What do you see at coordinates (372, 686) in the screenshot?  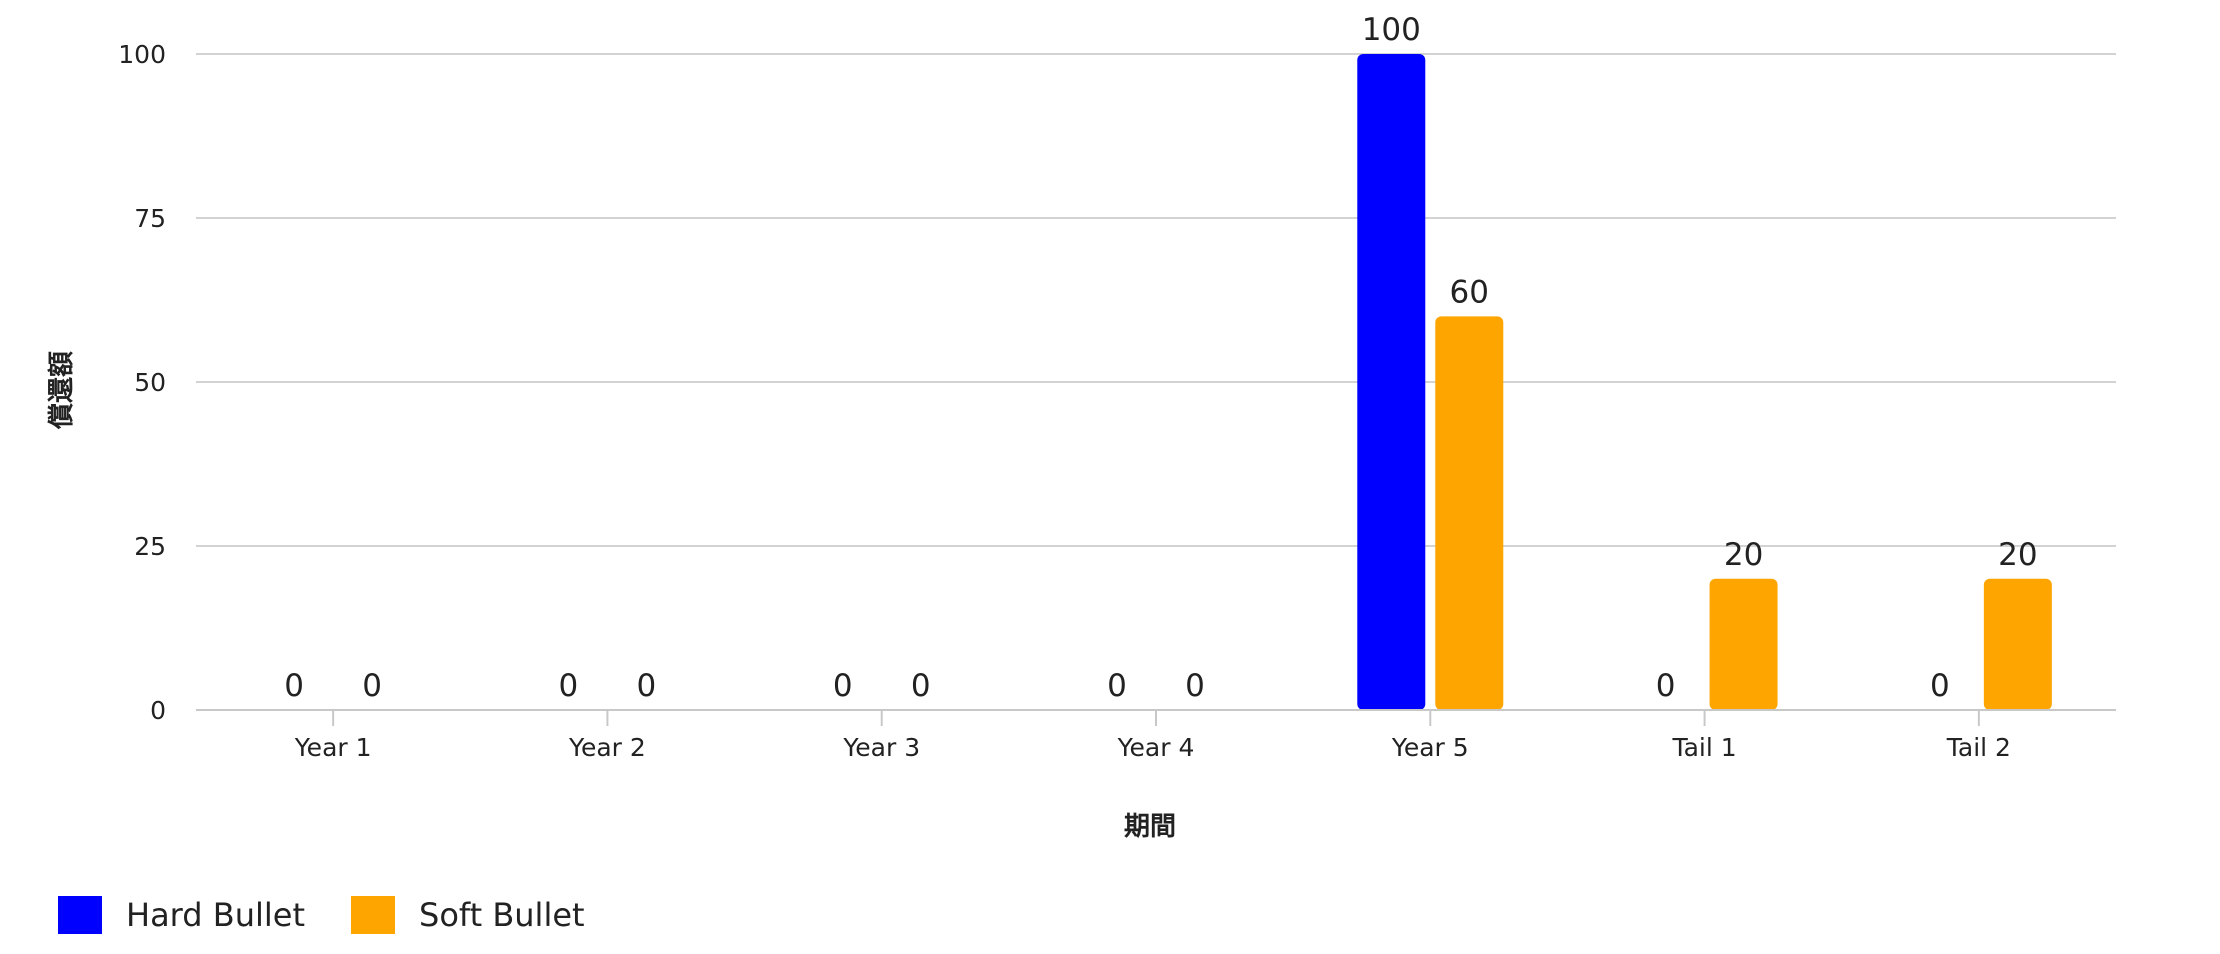 I see `data-label-soft-bullet-year-1: 0` at bounding box center [372, 686].